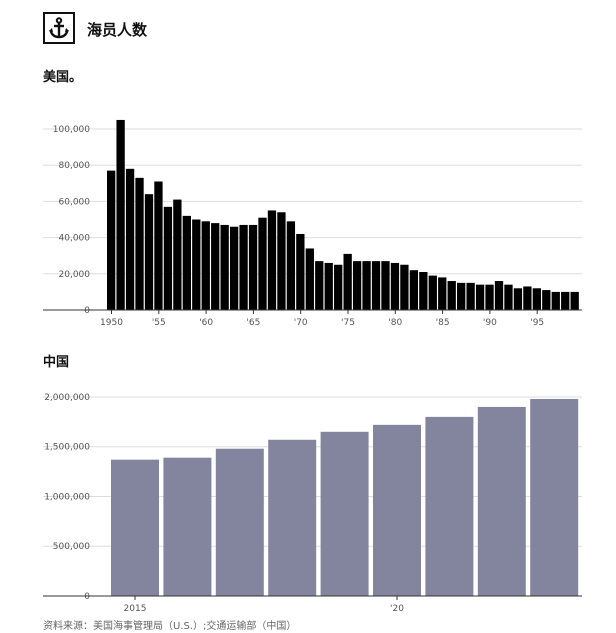 The width and height of the screenshot is (616, 633). Describe the element at coordinates (75, 275) in the screenshot. I see `y-tick-label: 20,000` at that location.